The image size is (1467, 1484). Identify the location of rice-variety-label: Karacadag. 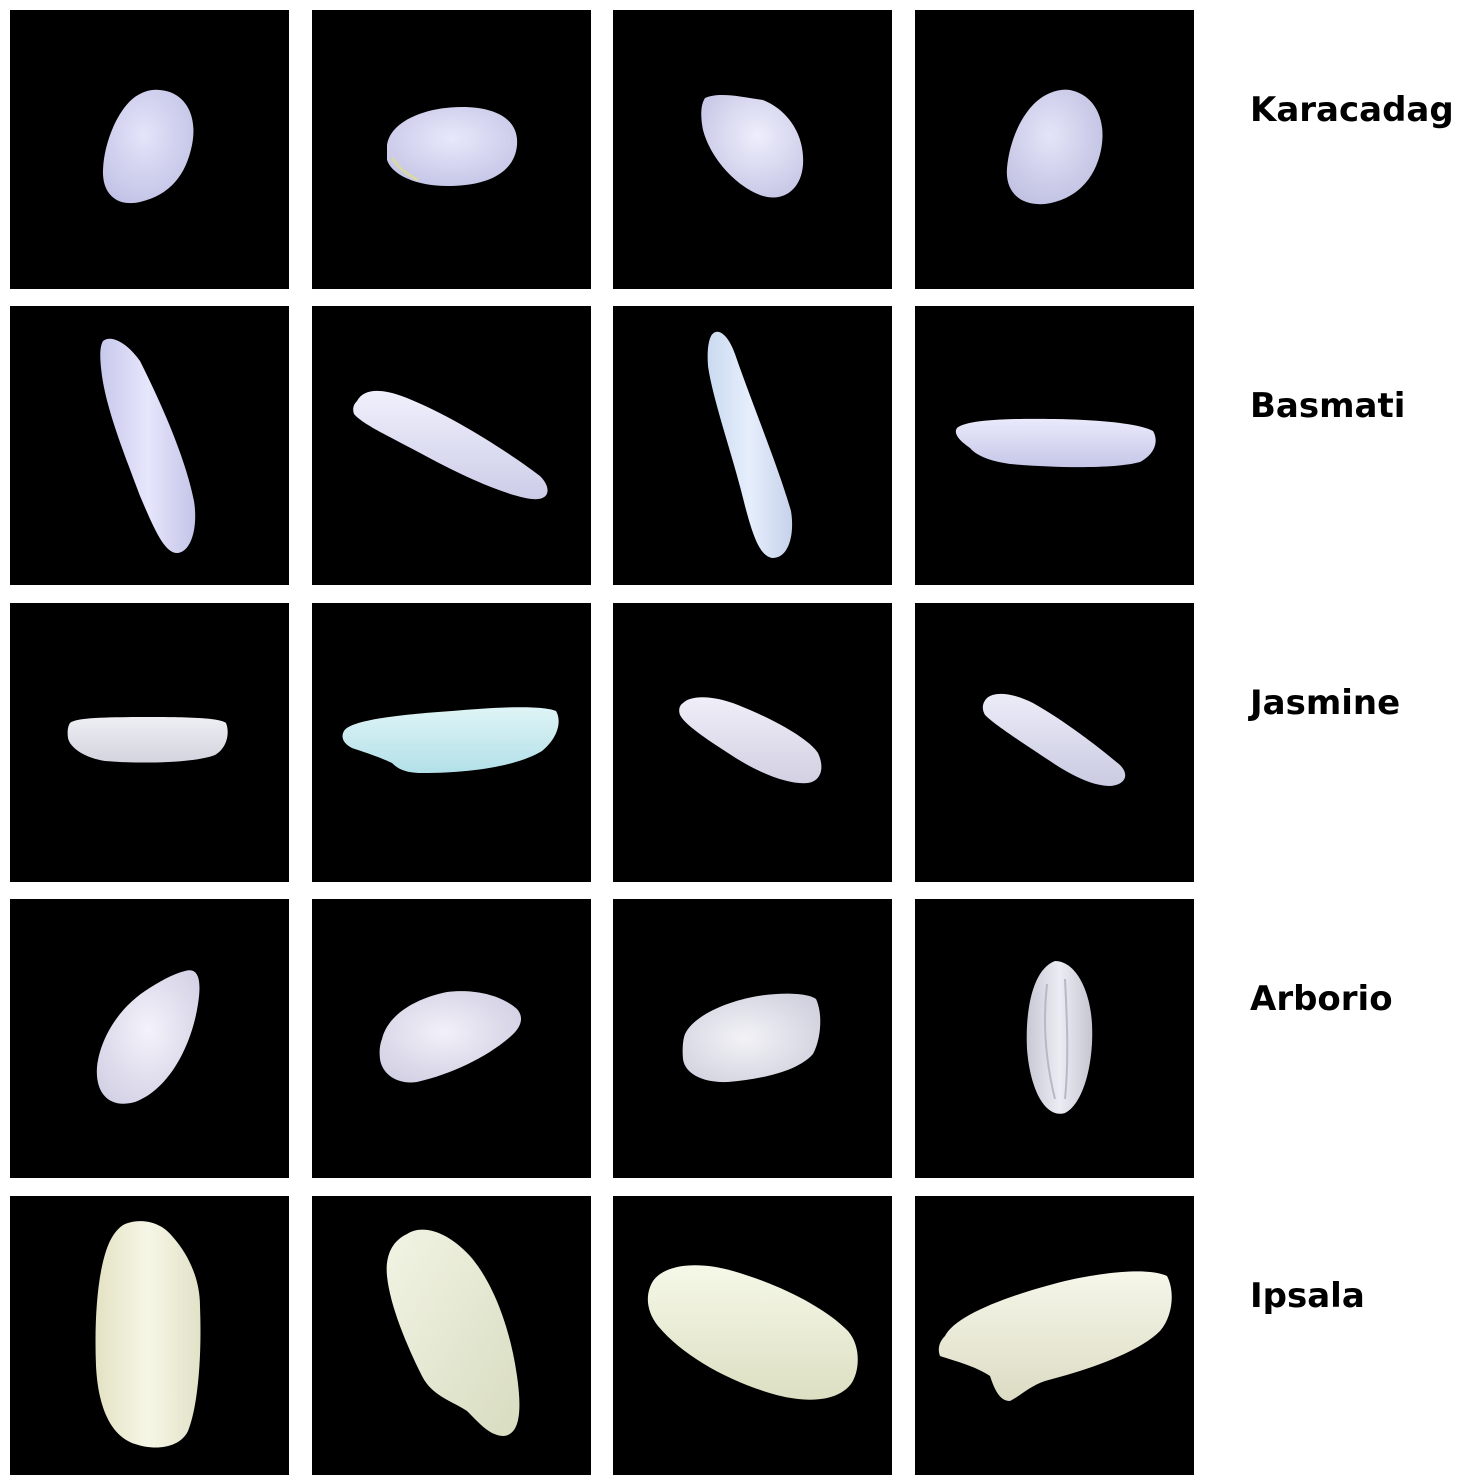
(1352, 110).